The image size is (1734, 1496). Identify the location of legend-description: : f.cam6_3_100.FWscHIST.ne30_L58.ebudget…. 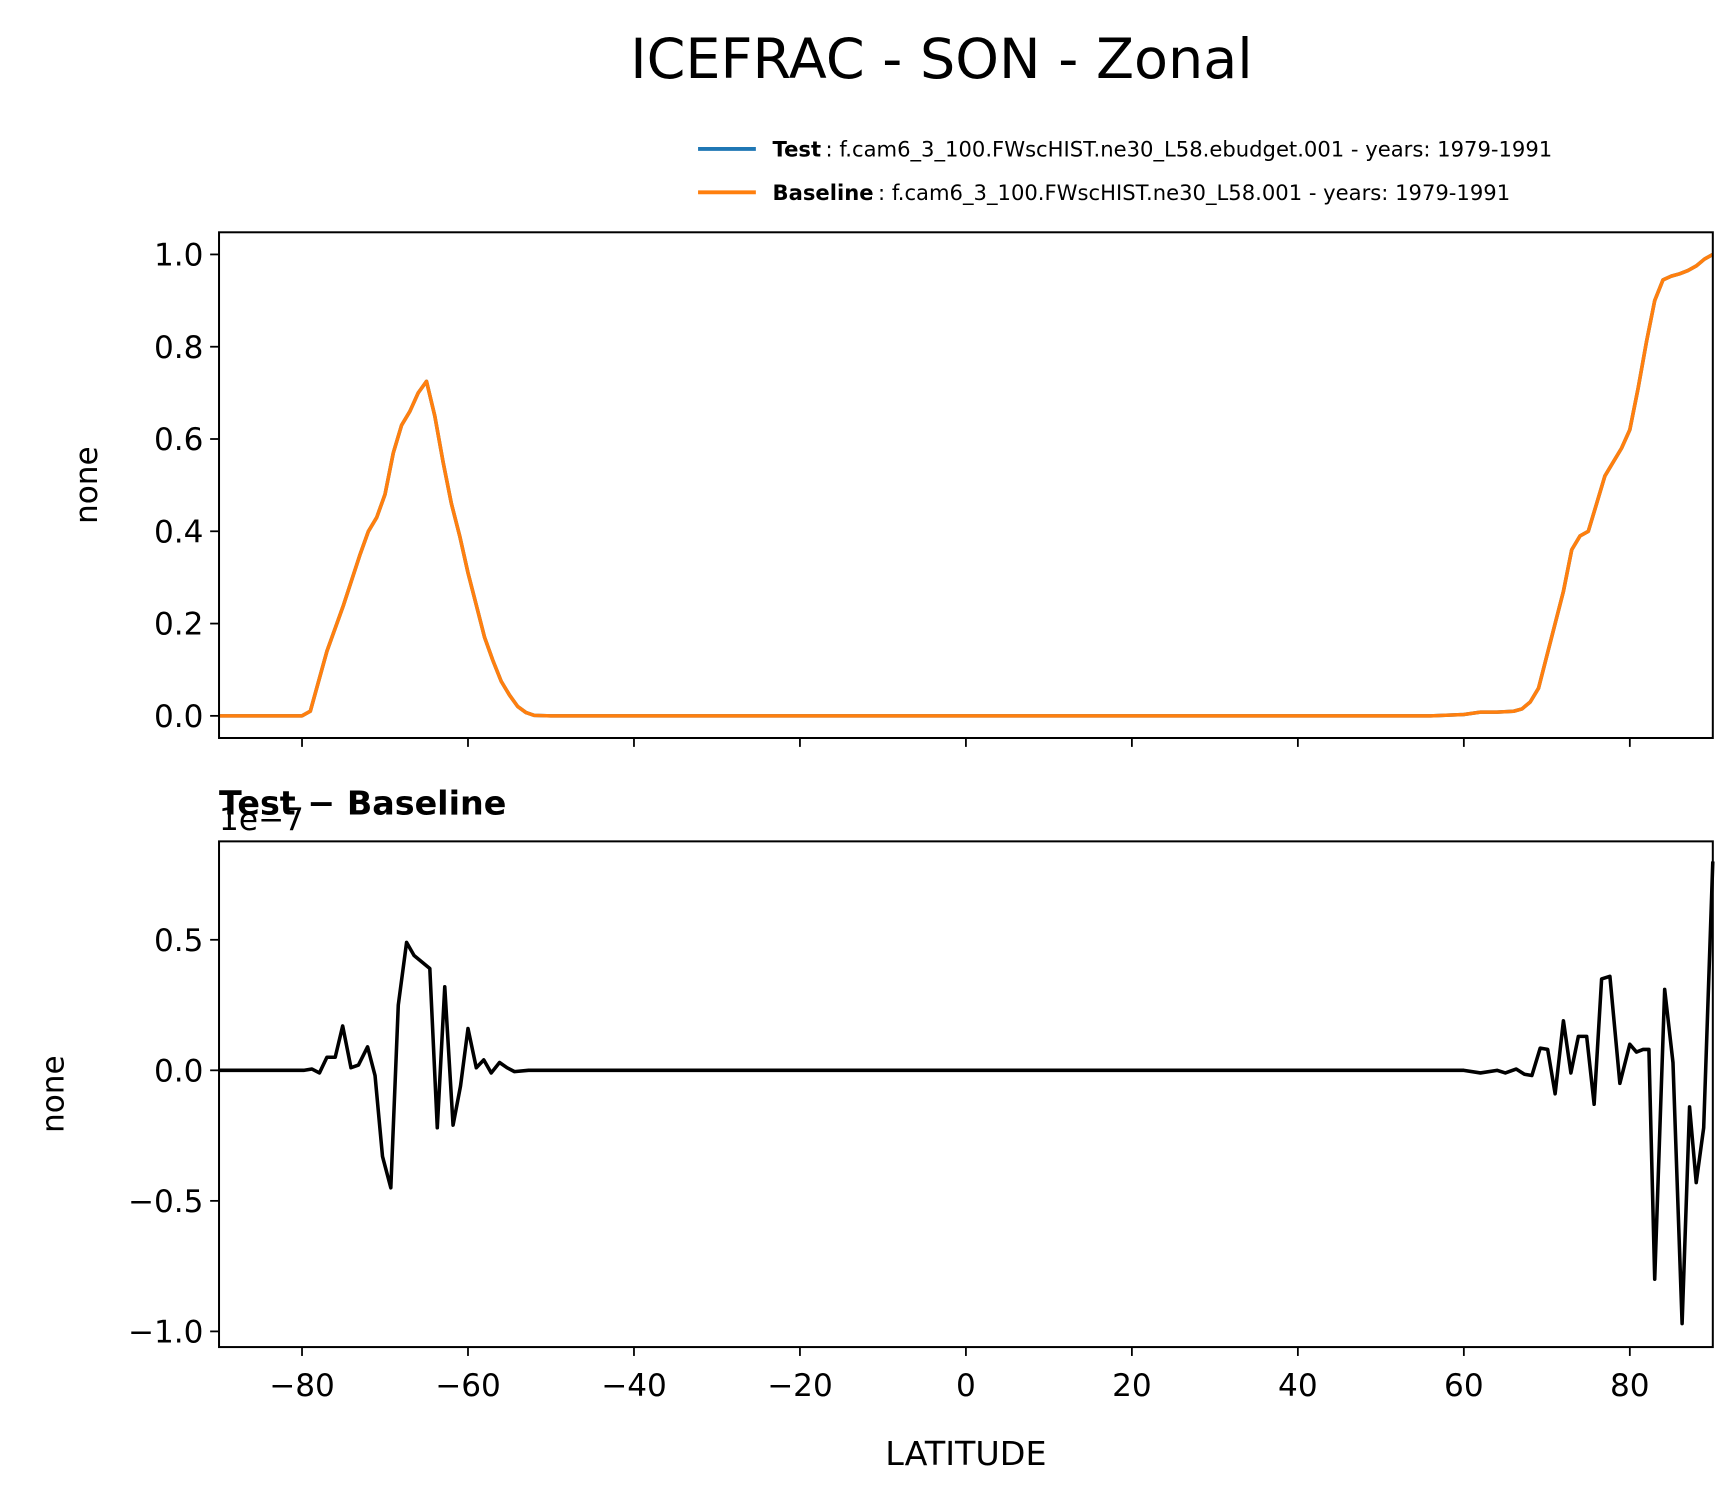
(1189, 150).